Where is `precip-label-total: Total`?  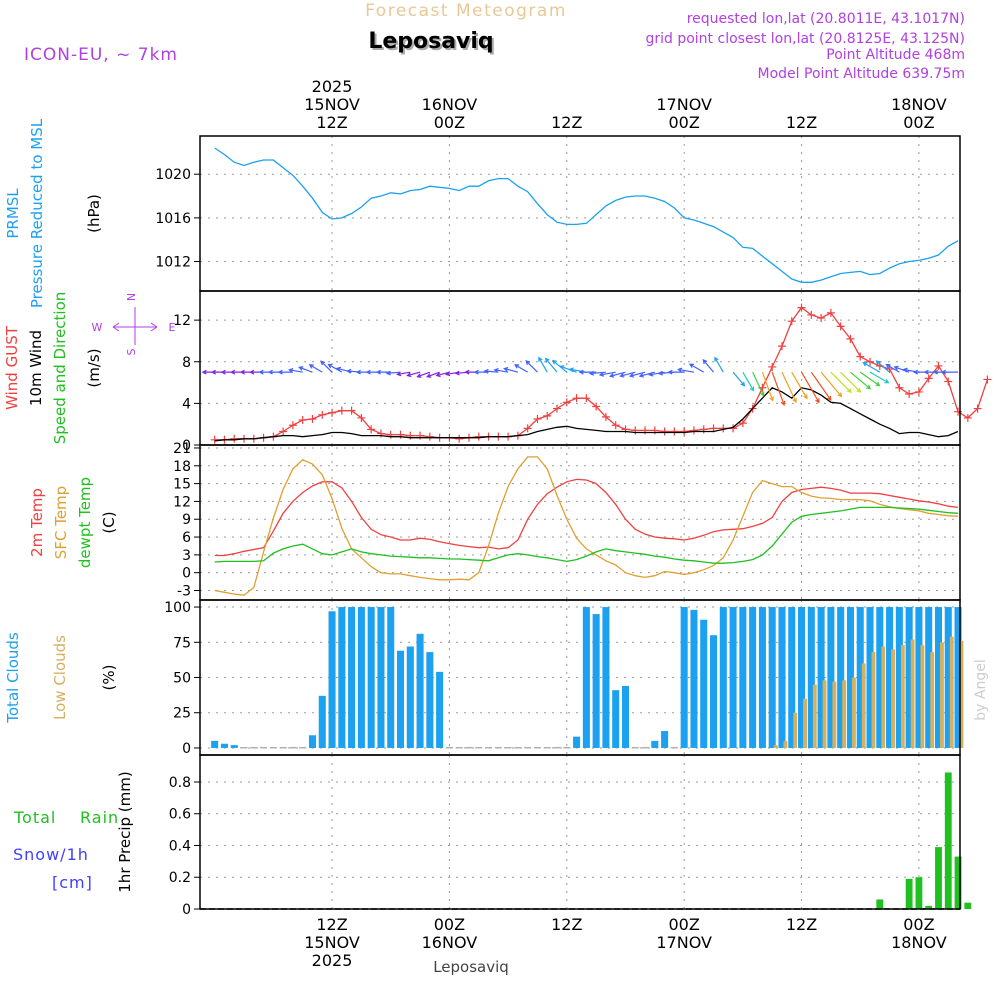 precip-label-total: Total is located at coordinates (34, 817).